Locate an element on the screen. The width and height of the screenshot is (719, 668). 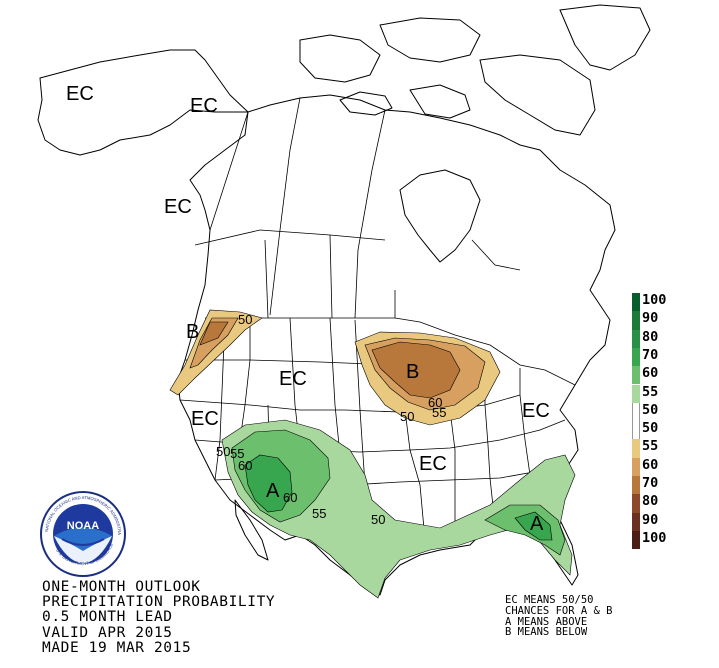
region-label-ec-alaska-west: EC is located at coordinates (80, 94).